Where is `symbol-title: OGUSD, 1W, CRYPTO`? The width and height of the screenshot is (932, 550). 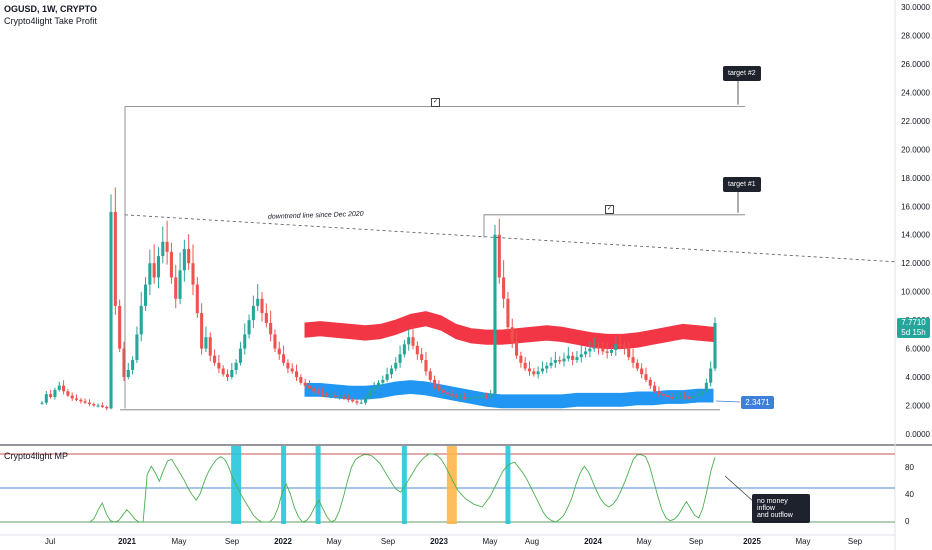 symbol-title: OGUSD, 1W, CRYPTO is located at coordinates (51, 9).